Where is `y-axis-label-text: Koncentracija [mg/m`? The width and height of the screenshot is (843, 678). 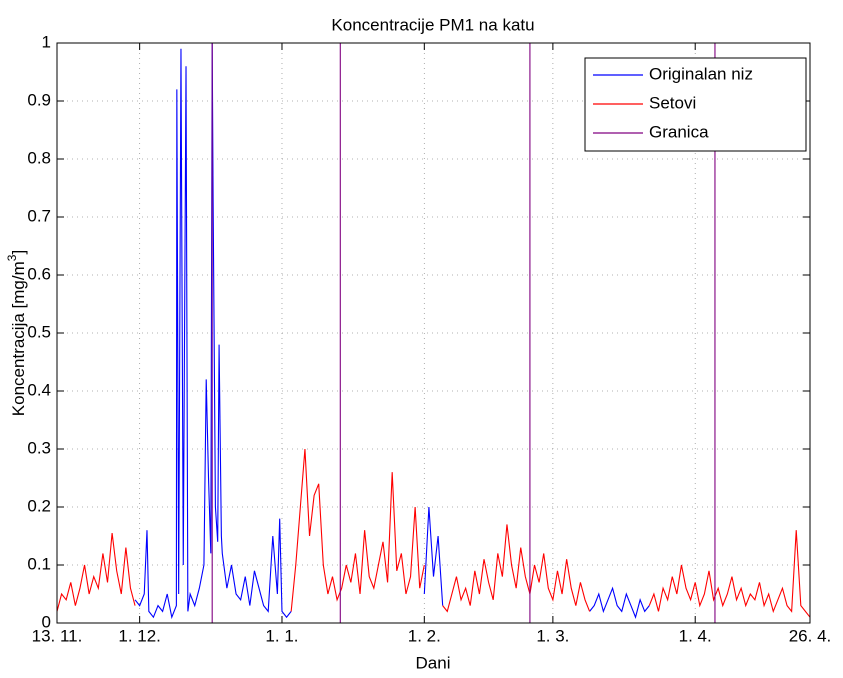
y-axis-label-text: Koncentracija [mg/m is located at coordinates (18, 338).